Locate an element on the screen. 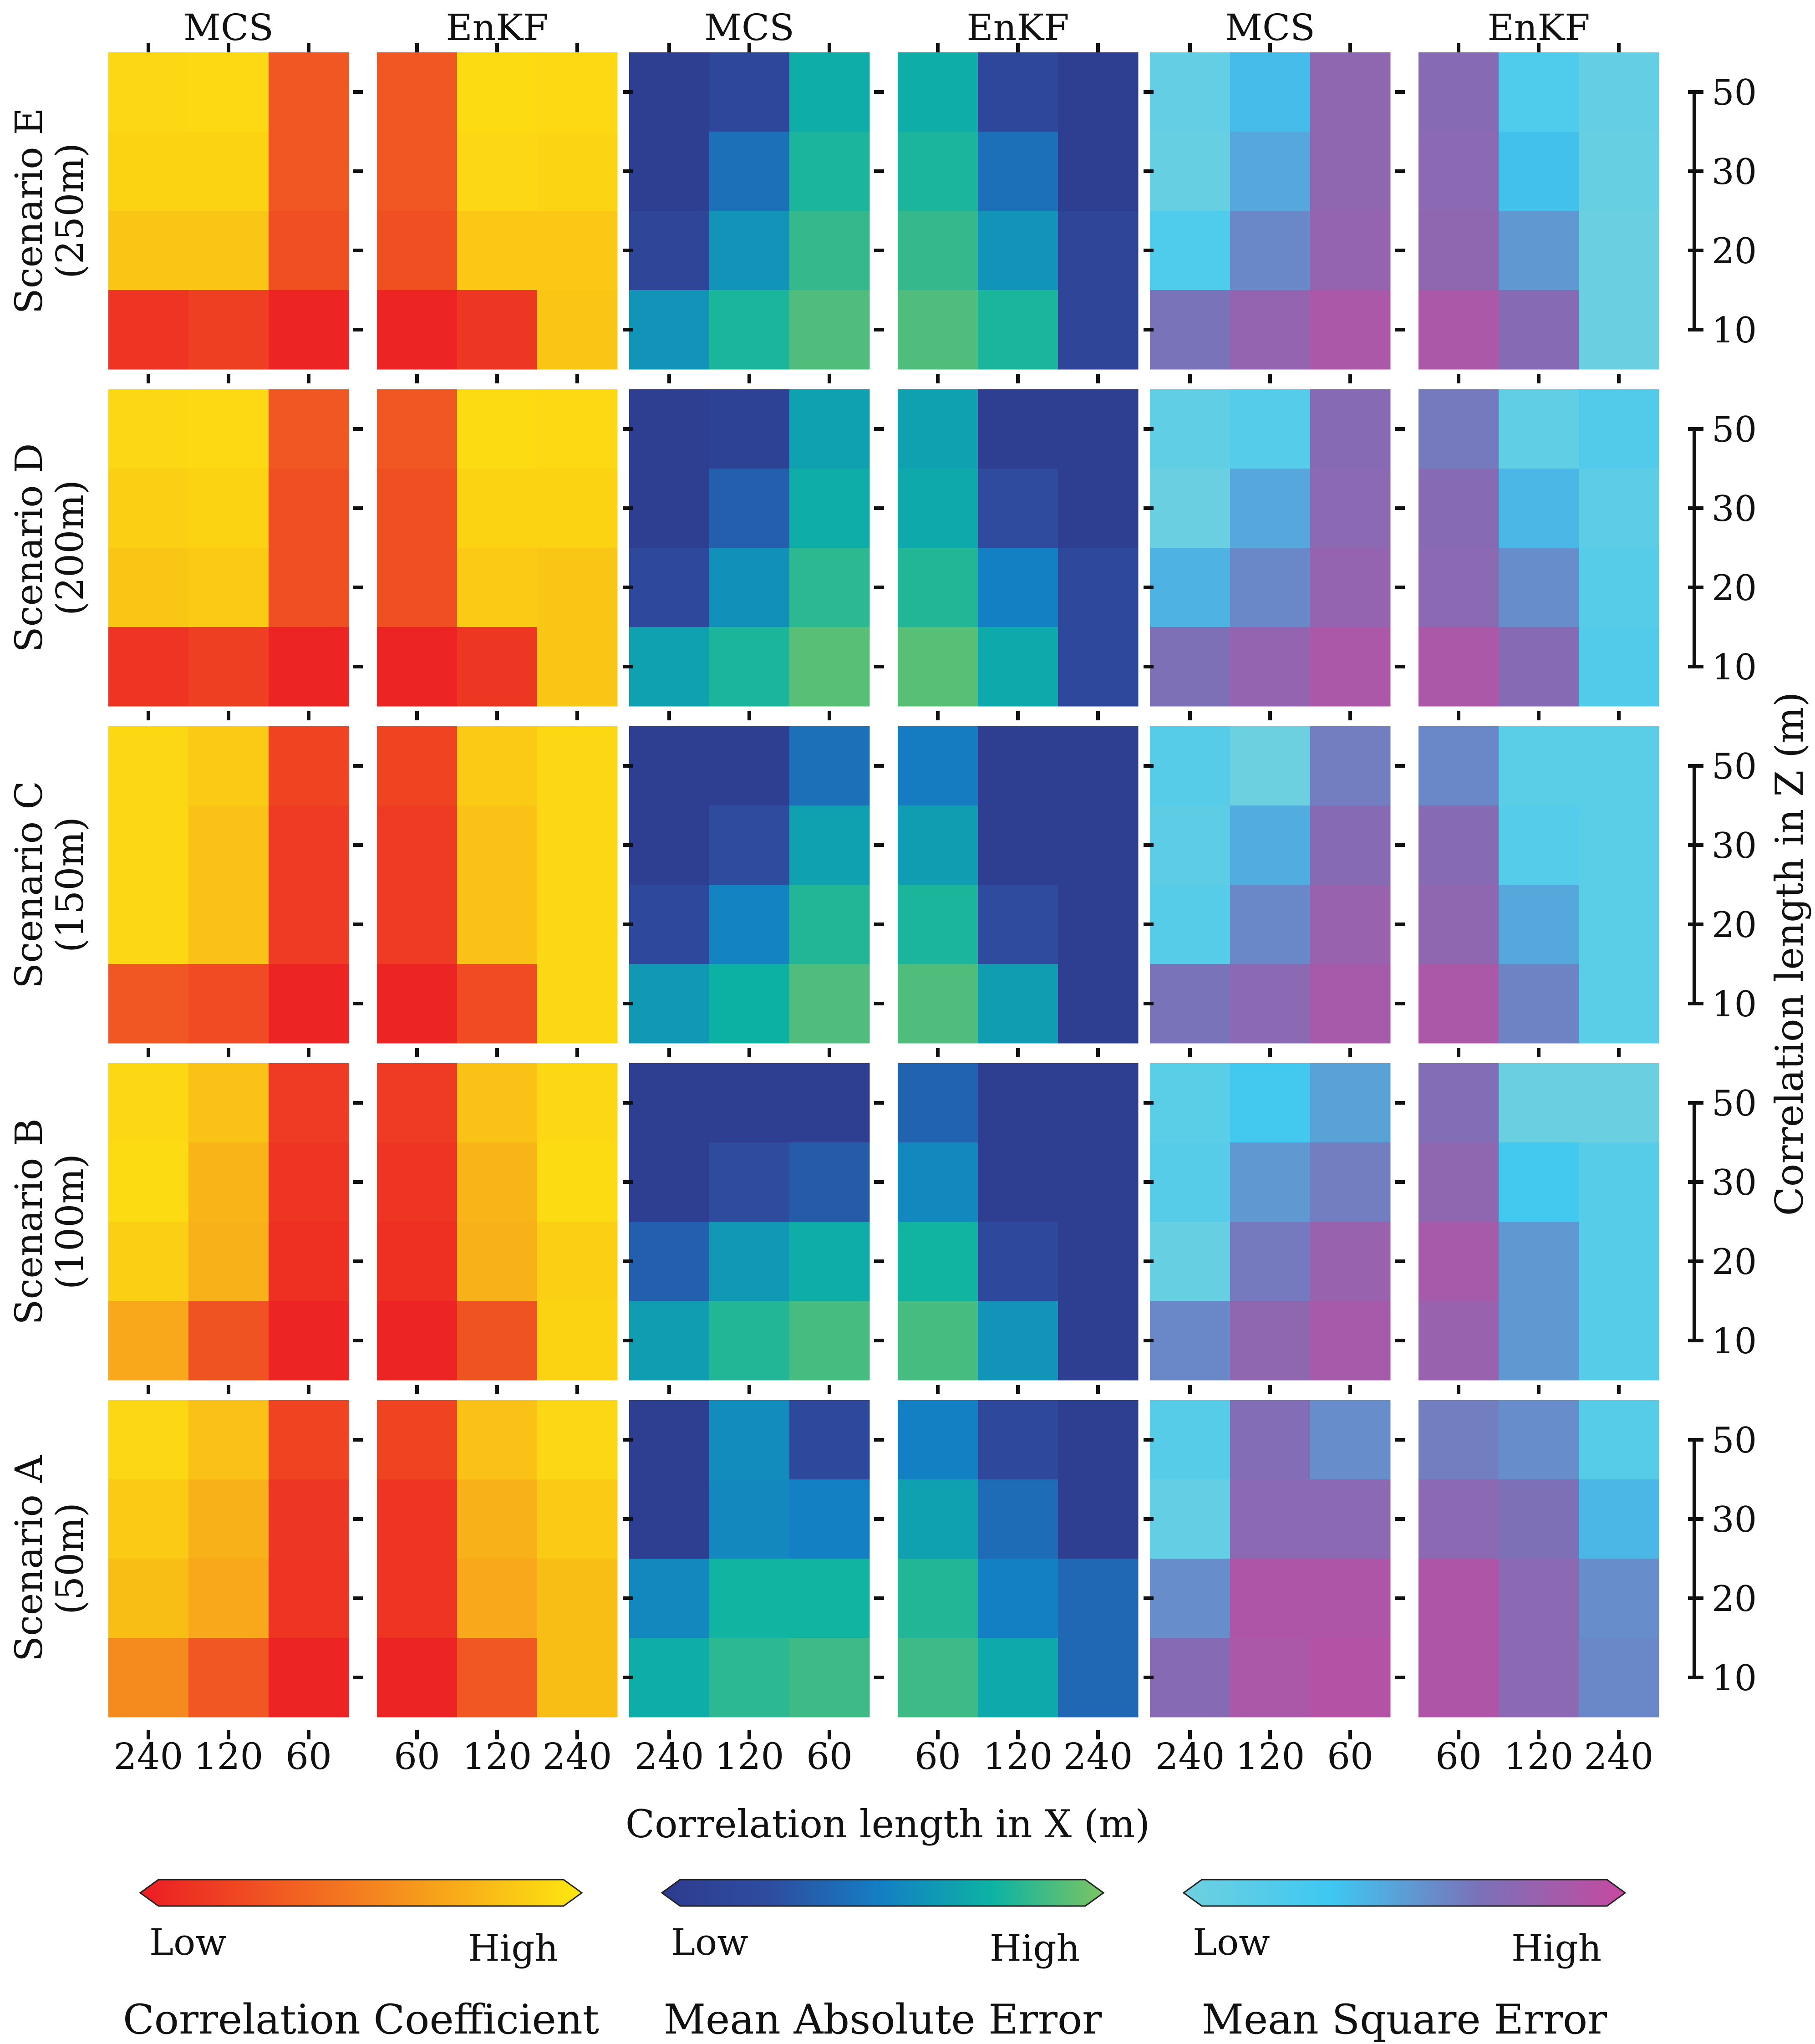 Image resolution: width=1815 pixels, height=2044 pixels. x-tick-label: 60 is located at coordinates (1350, 1757).